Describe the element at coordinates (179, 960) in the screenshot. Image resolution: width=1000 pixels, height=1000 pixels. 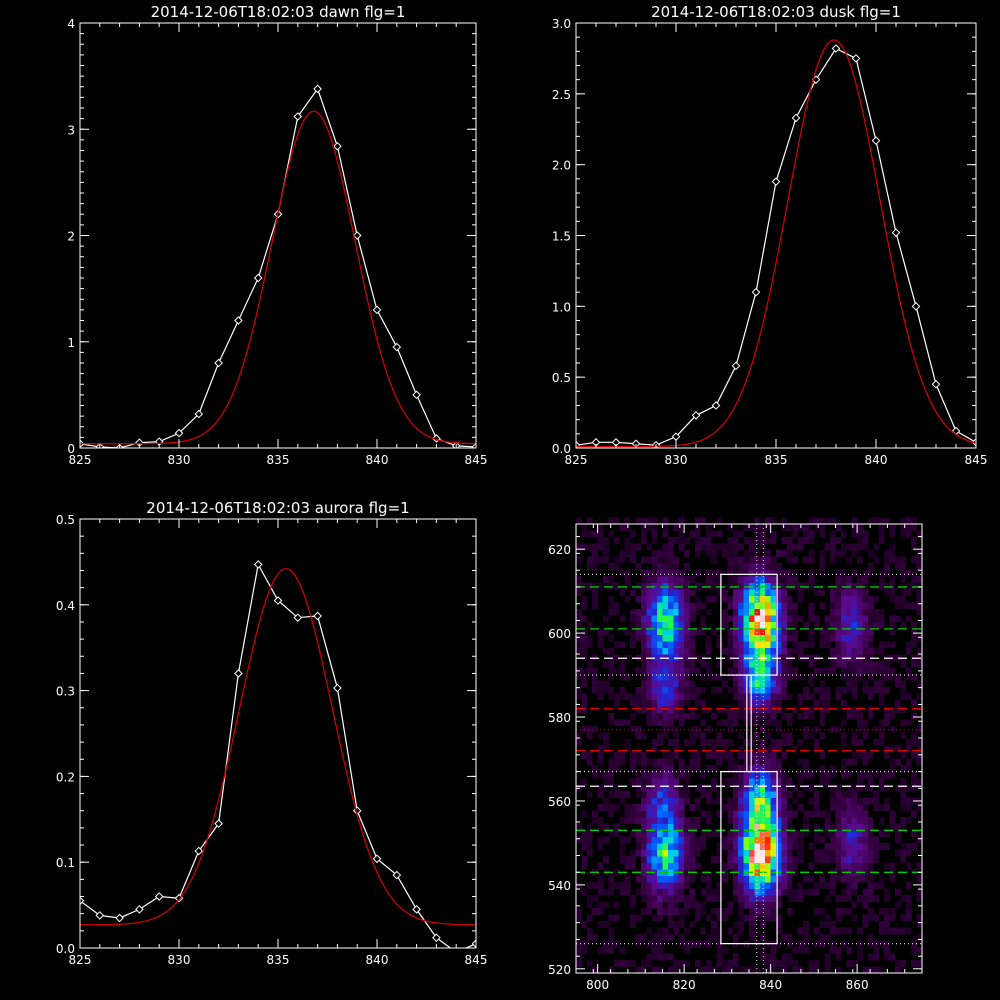
I see `x-tick-label: 830` at that location.